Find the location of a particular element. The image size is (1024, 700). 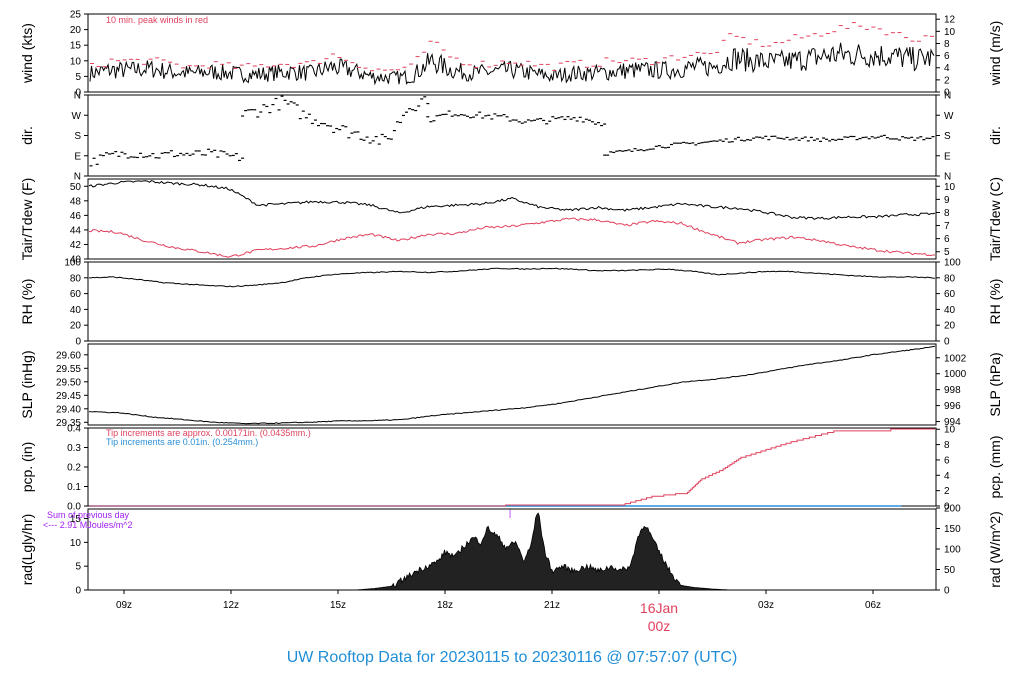

left-tick-label: 100 is located at coordinates (72, 263).